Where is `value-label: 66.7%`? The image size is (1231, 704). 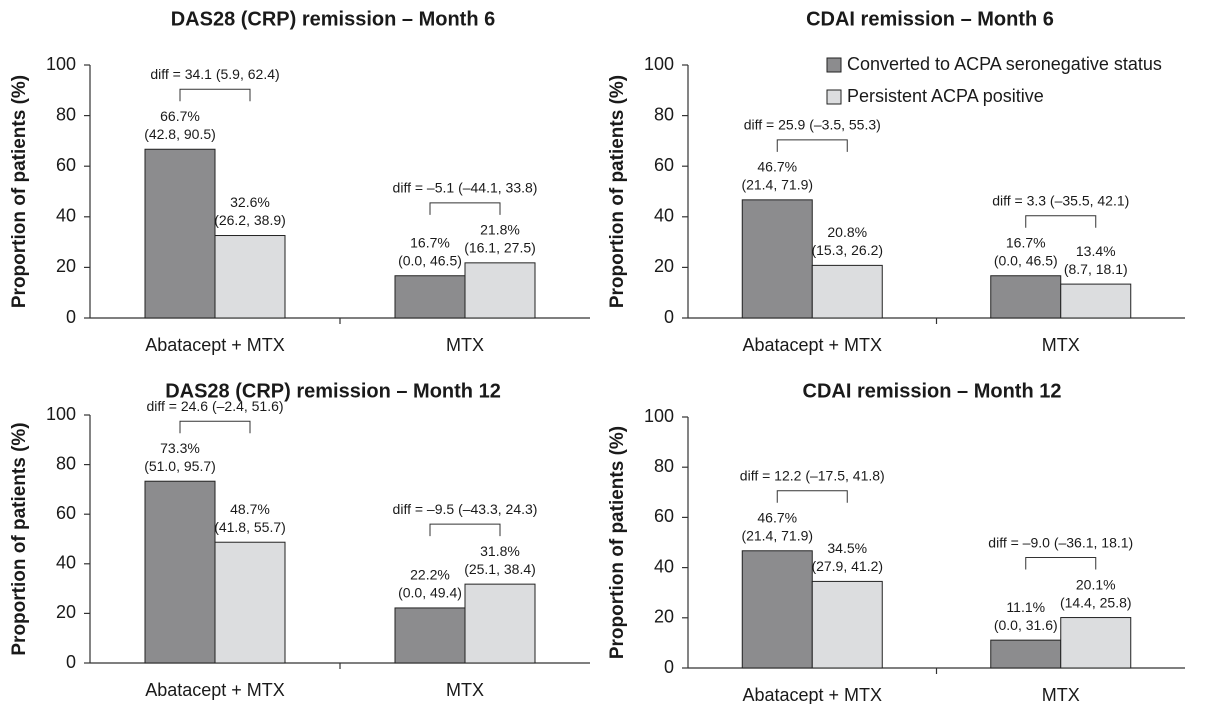
value-label: 66.7% is located at coordinates (180, 116).